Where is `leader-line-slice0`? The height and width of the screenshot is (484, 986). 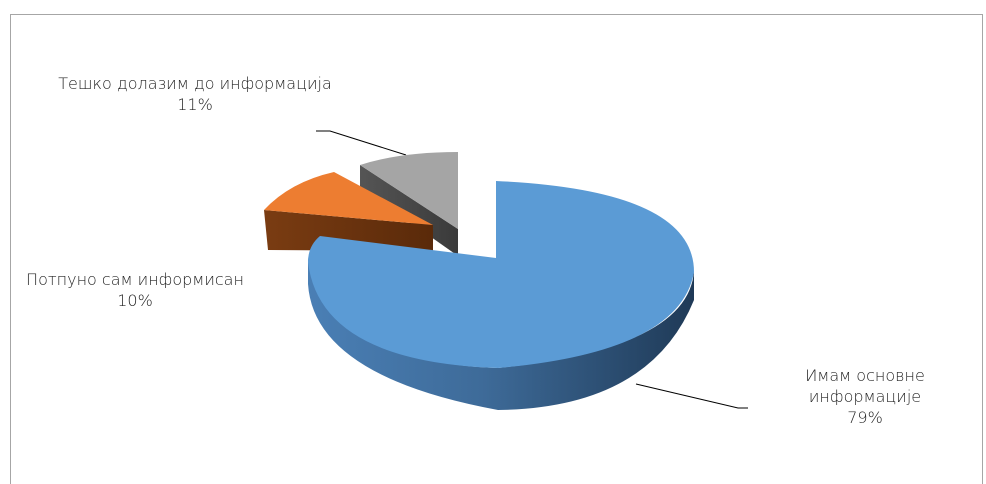 leader-line-slice0 is located at coordinates (691, 396).